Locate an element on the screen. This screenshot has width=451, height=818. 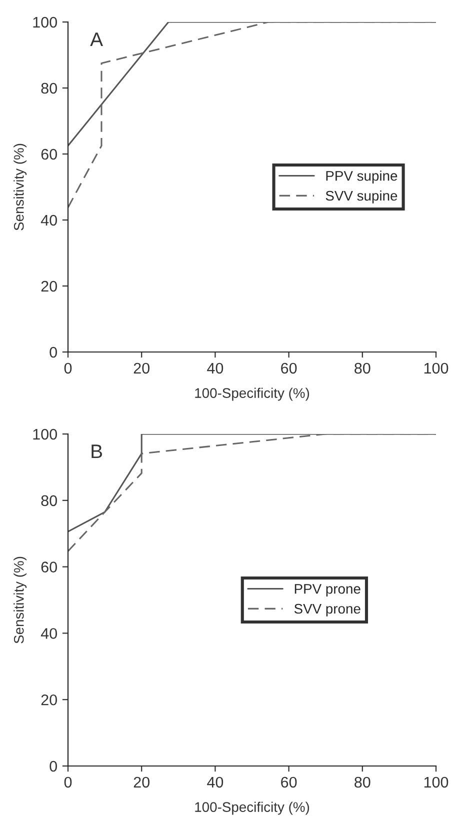
legend-label: SVV prone is located at coordinates (327, 610).